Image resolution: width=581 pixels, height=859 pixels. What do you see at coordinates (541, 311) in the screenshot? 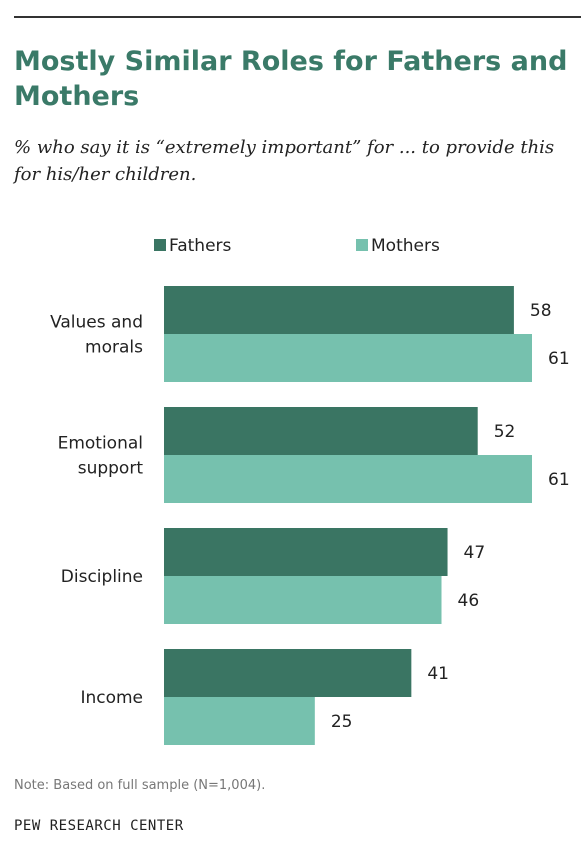
I see `data-label-fathers-values-and-morals: 58` at bounding box center [541, 311].